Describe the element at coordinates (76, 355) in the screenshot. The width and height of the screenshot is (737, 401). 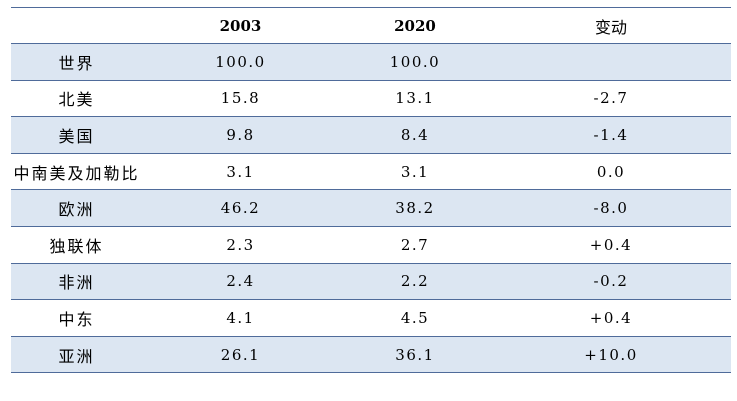
I see `region-cell: 亚洲` at that location.